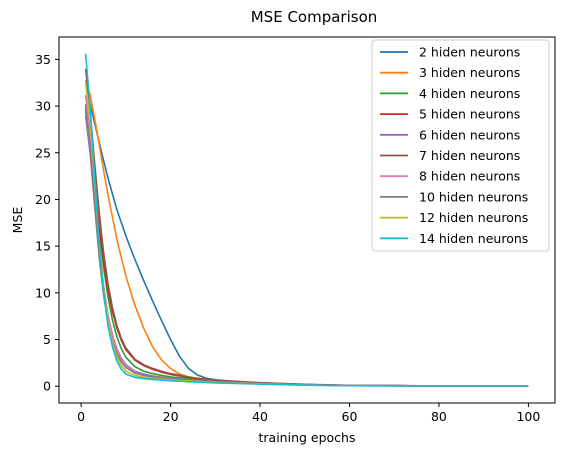  I want to click on x-tick-label: 40, so click(260, 416).